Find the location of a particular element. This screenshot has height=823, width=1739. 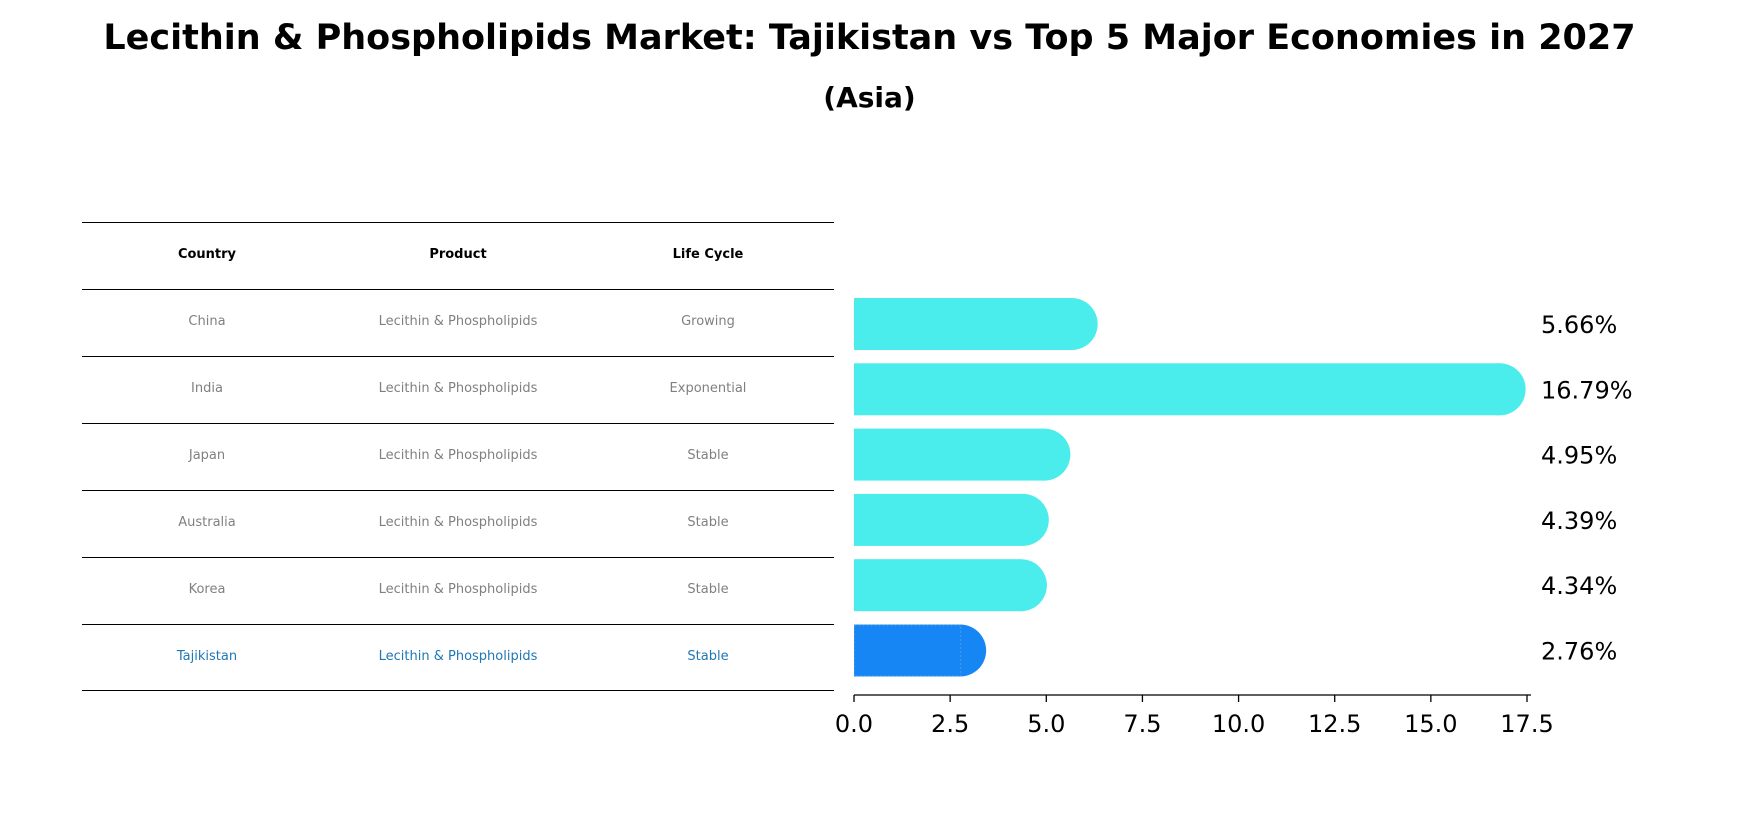

value-label: 2.76% is located at coordinates (1579, 652).